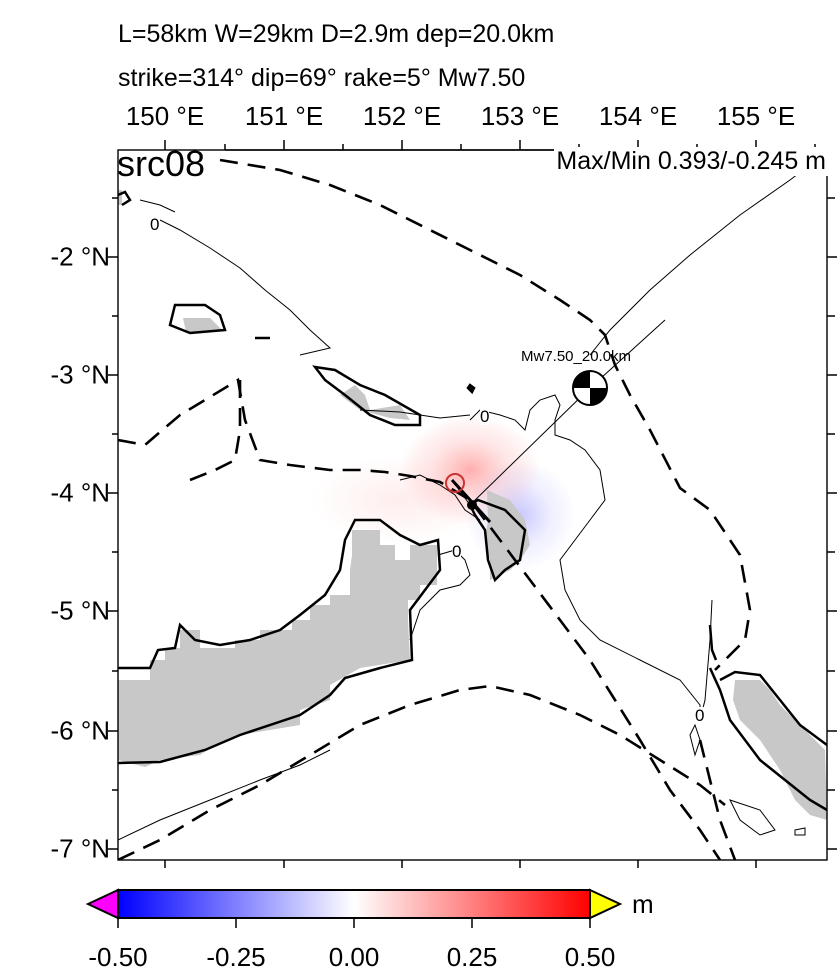  What do you see at coordinates (455, 483) in the screenshot?
I see `epicenter-marker` at bounding box center [455, 483].